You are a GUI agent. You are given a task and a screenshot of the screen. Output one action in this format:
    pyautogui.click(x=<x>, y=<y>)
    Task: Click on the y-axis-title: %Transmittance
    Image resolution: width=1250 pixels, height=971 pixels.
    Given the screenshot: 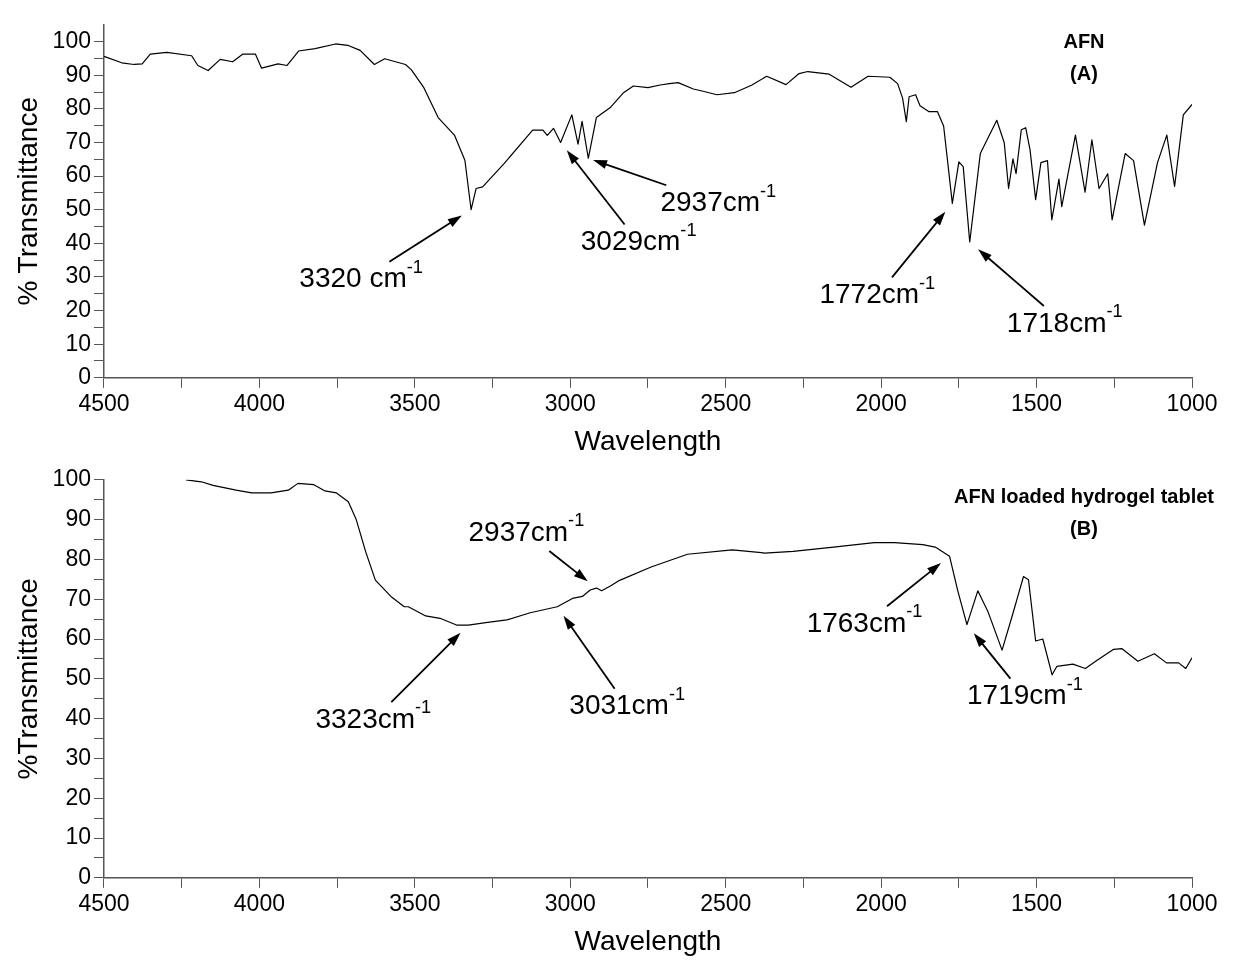 What is the action you would take?
    pyautogui.click(x=27, y=679)
    